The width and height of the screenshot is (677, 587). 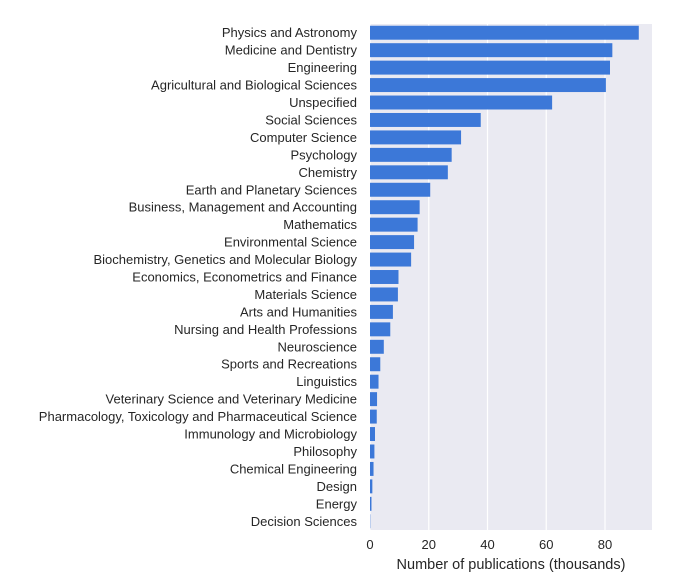 I want to click on category-label: Decision Sciences, so click(x=304, y=521).